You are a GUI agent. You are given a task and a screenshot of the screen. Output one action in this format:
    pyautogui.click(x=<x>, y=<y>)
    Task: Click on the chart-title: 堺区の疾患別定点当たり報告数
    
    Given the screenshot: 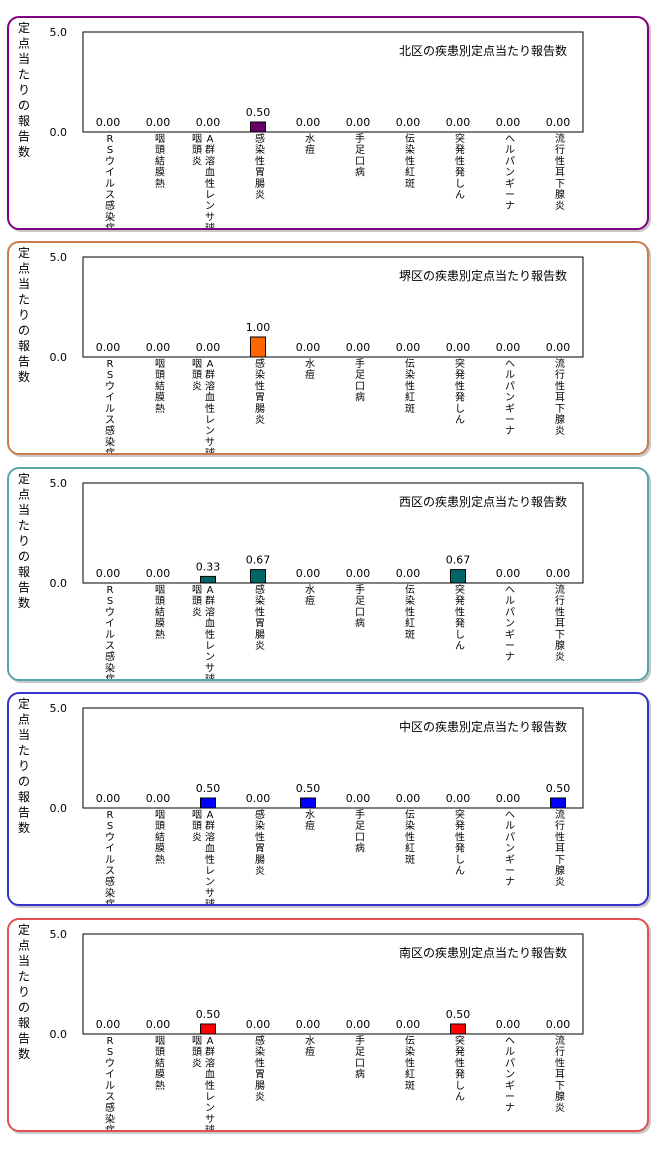 What is the action you would take?
    pyautogui.click(x=483, y=275)
    